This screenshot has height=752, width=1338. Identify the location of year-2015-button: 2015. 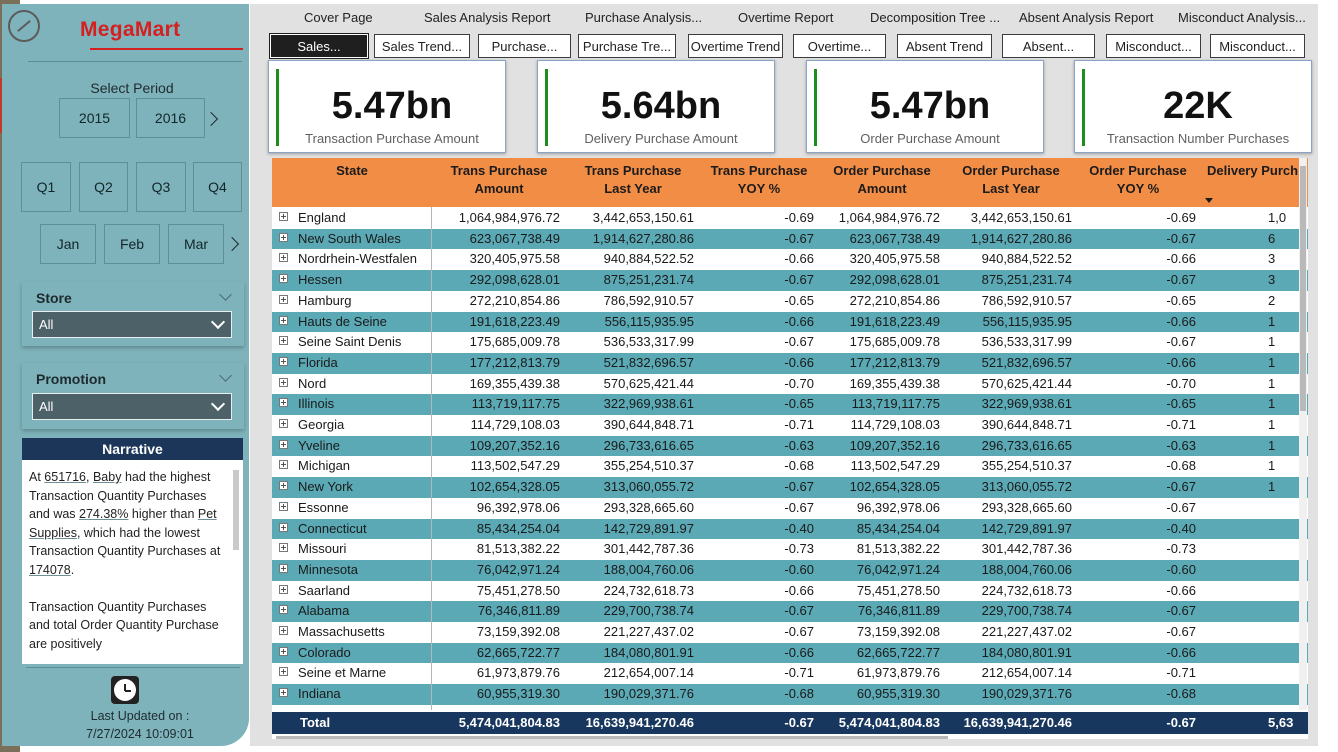
(94, 118).